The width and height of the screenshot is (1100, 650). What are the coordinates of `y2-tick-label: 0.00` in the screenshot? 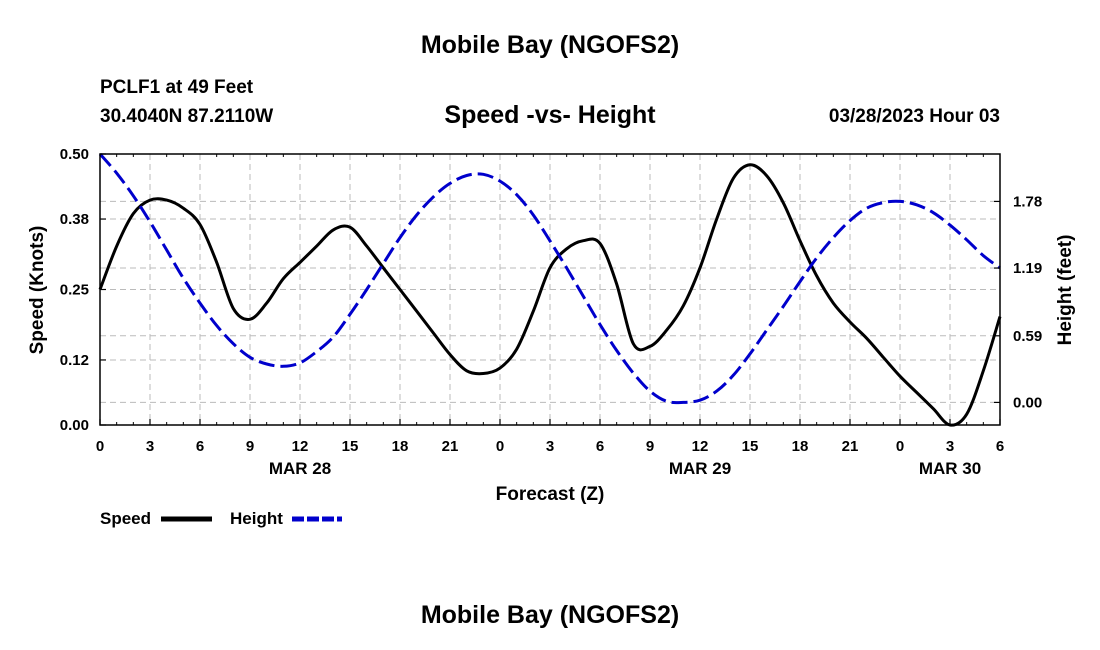 It's located at (1027, 402).